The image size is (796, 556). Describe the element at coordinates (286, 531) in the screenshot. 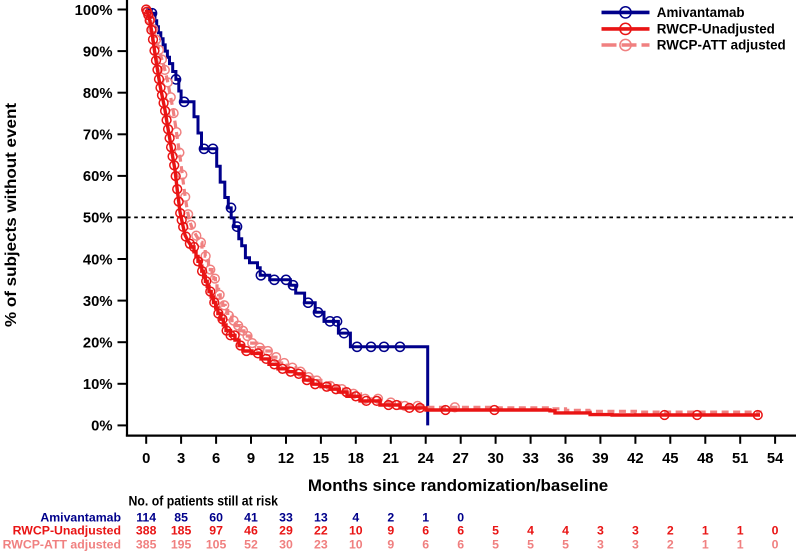

I see `svg-text: 29` at that location.